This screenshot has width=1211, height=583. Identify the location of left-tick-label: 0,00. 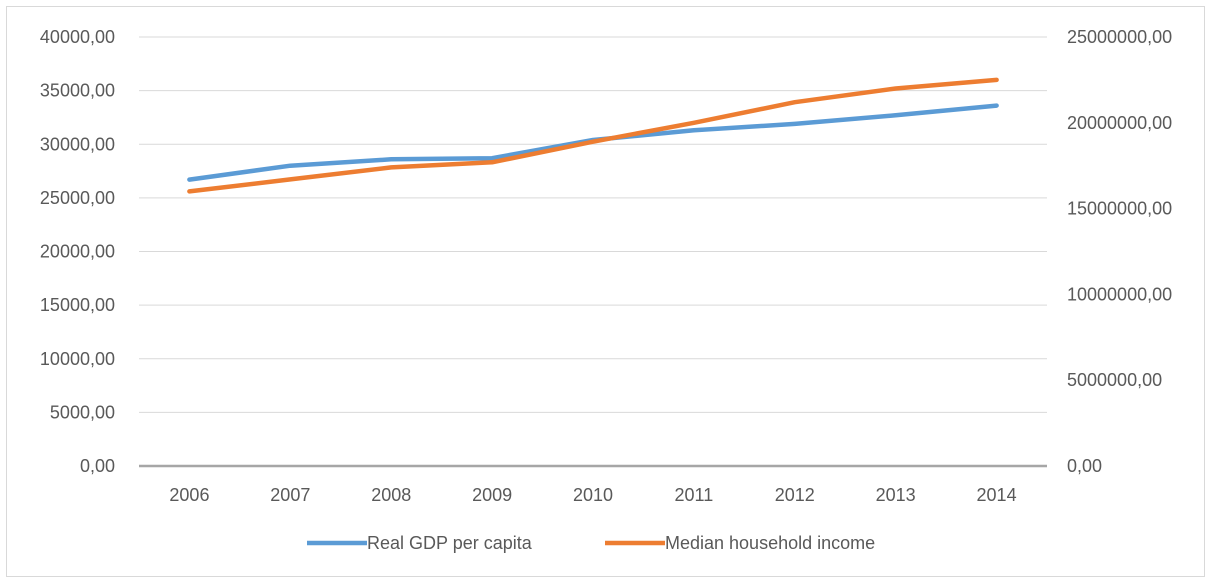
(97, 466).